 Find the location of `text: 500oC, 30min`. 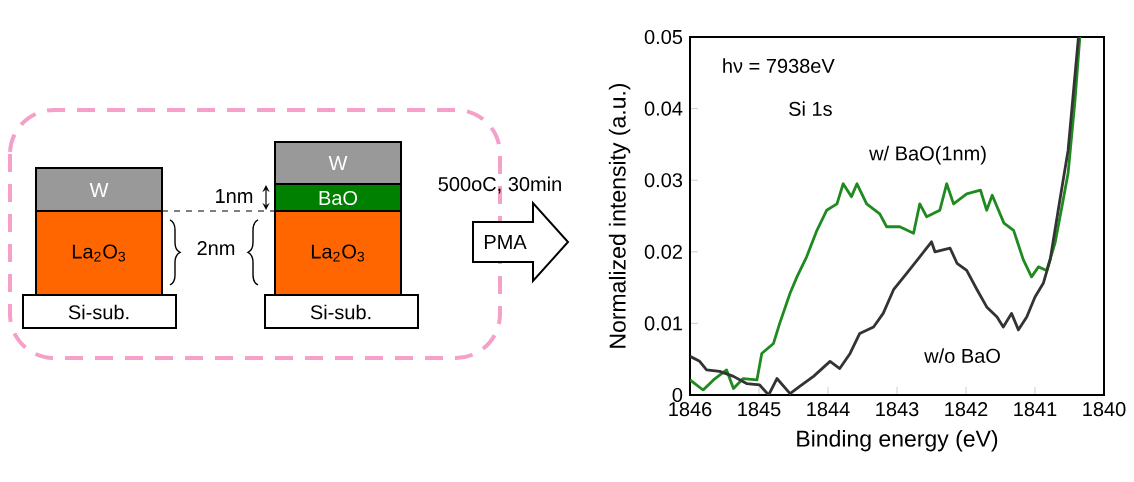

text: 500oC, 30min is located at coordinates (499, 185).